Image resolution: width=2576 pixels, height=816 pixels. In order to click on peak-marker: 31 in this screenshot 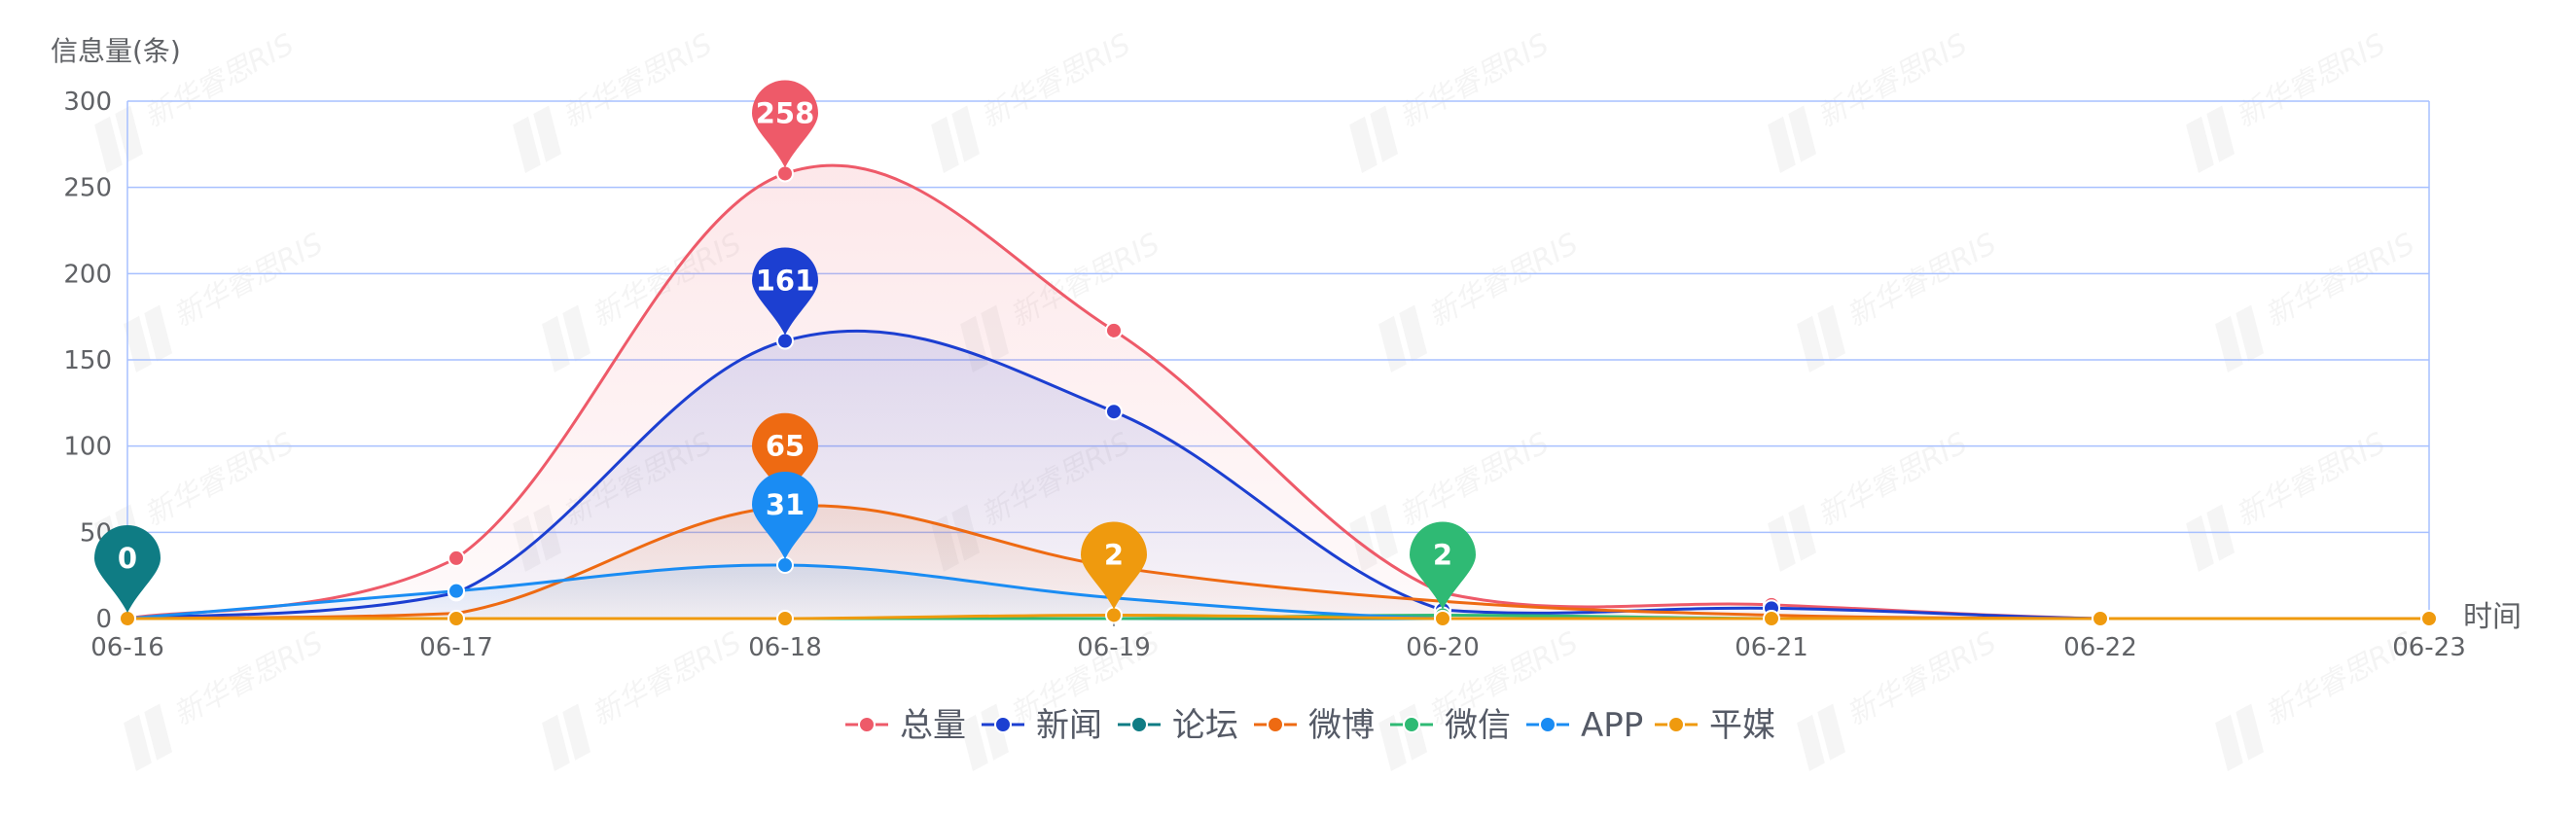, I will do `click(785, 516)`.